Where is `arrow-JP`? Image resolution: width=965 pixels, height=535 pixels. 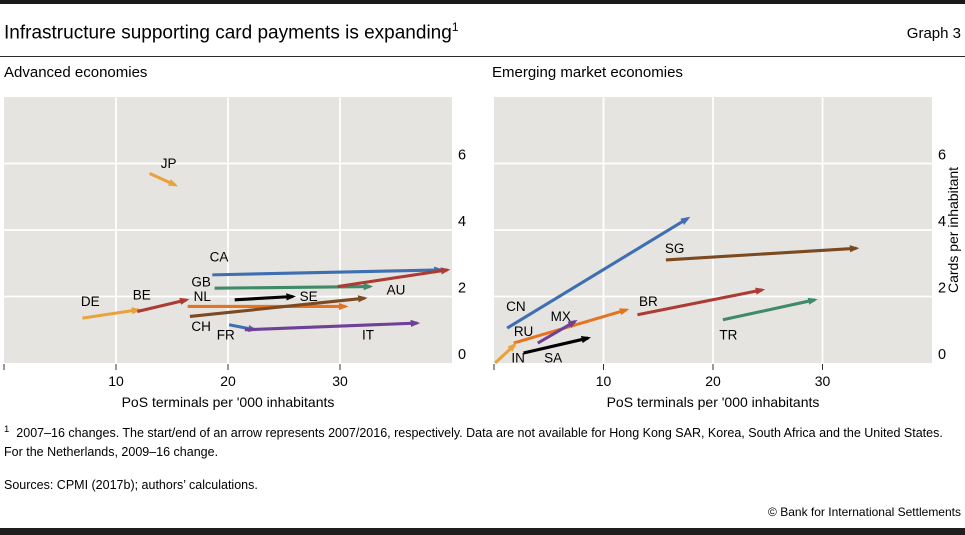
arrow-JP is located at coordinates (163, 179).